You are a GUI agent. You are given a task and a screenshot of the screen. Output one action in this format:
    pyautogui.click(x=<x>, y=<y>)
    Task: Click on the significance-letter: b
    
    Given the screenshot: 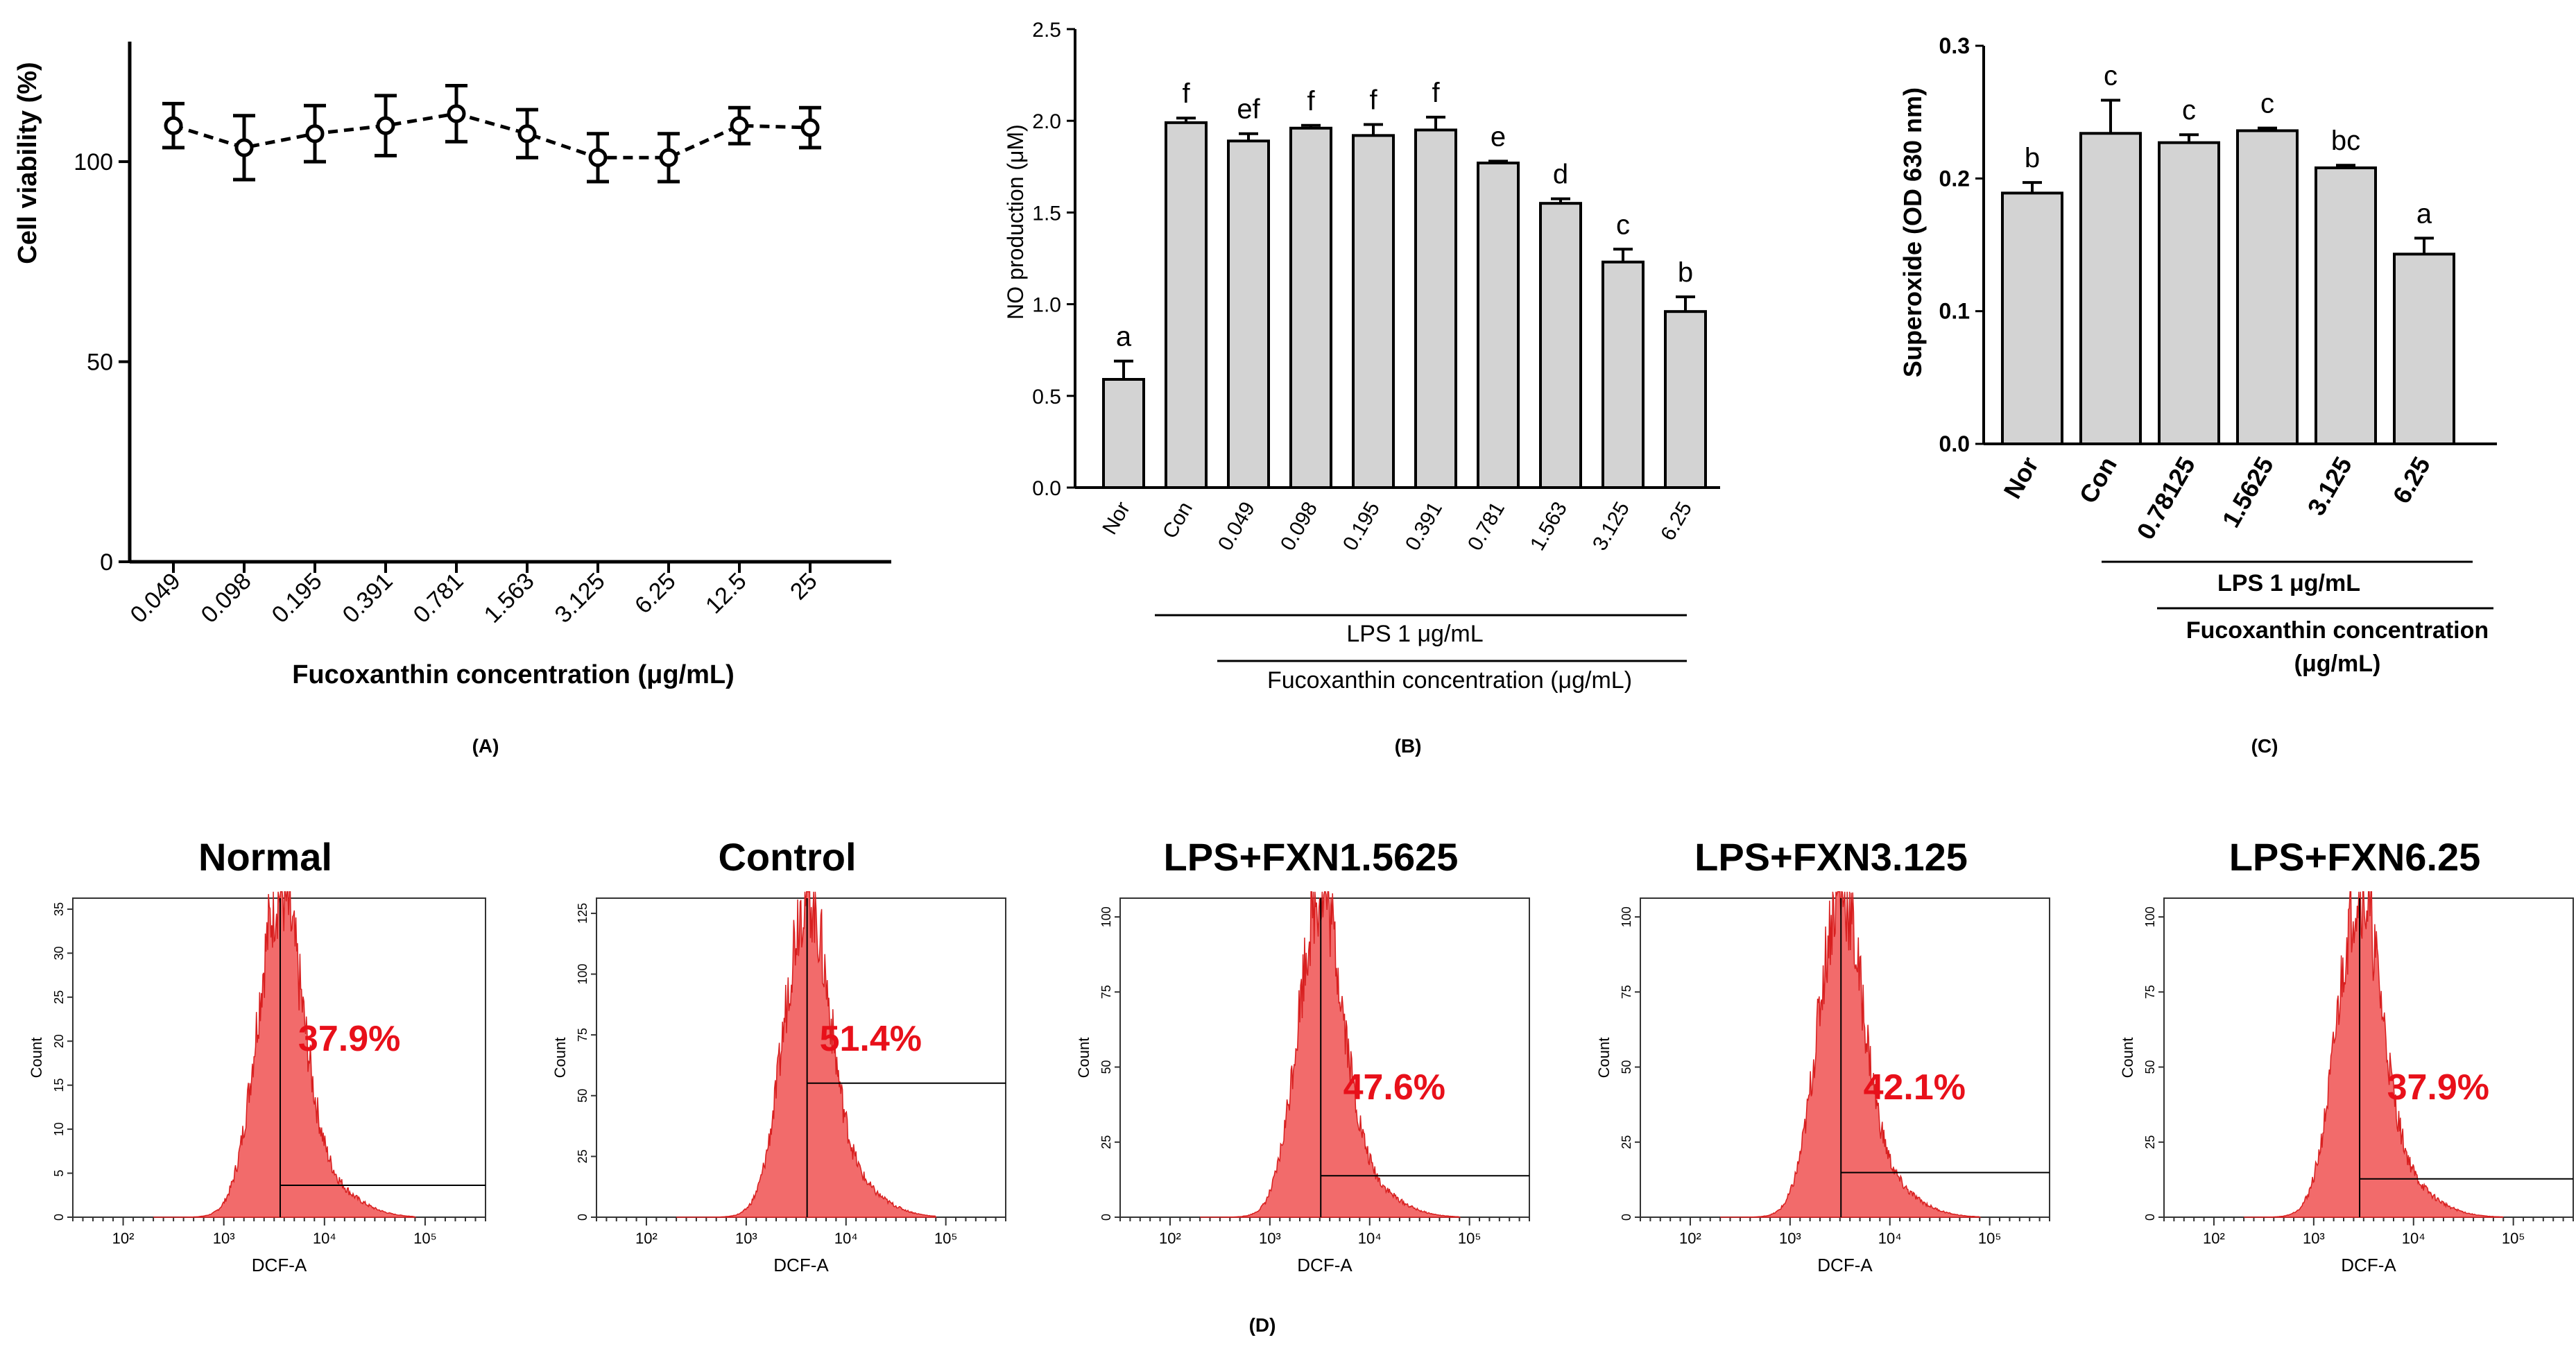 What is the action you would take?
    pyautogui.click(x=2032, y=158)
    